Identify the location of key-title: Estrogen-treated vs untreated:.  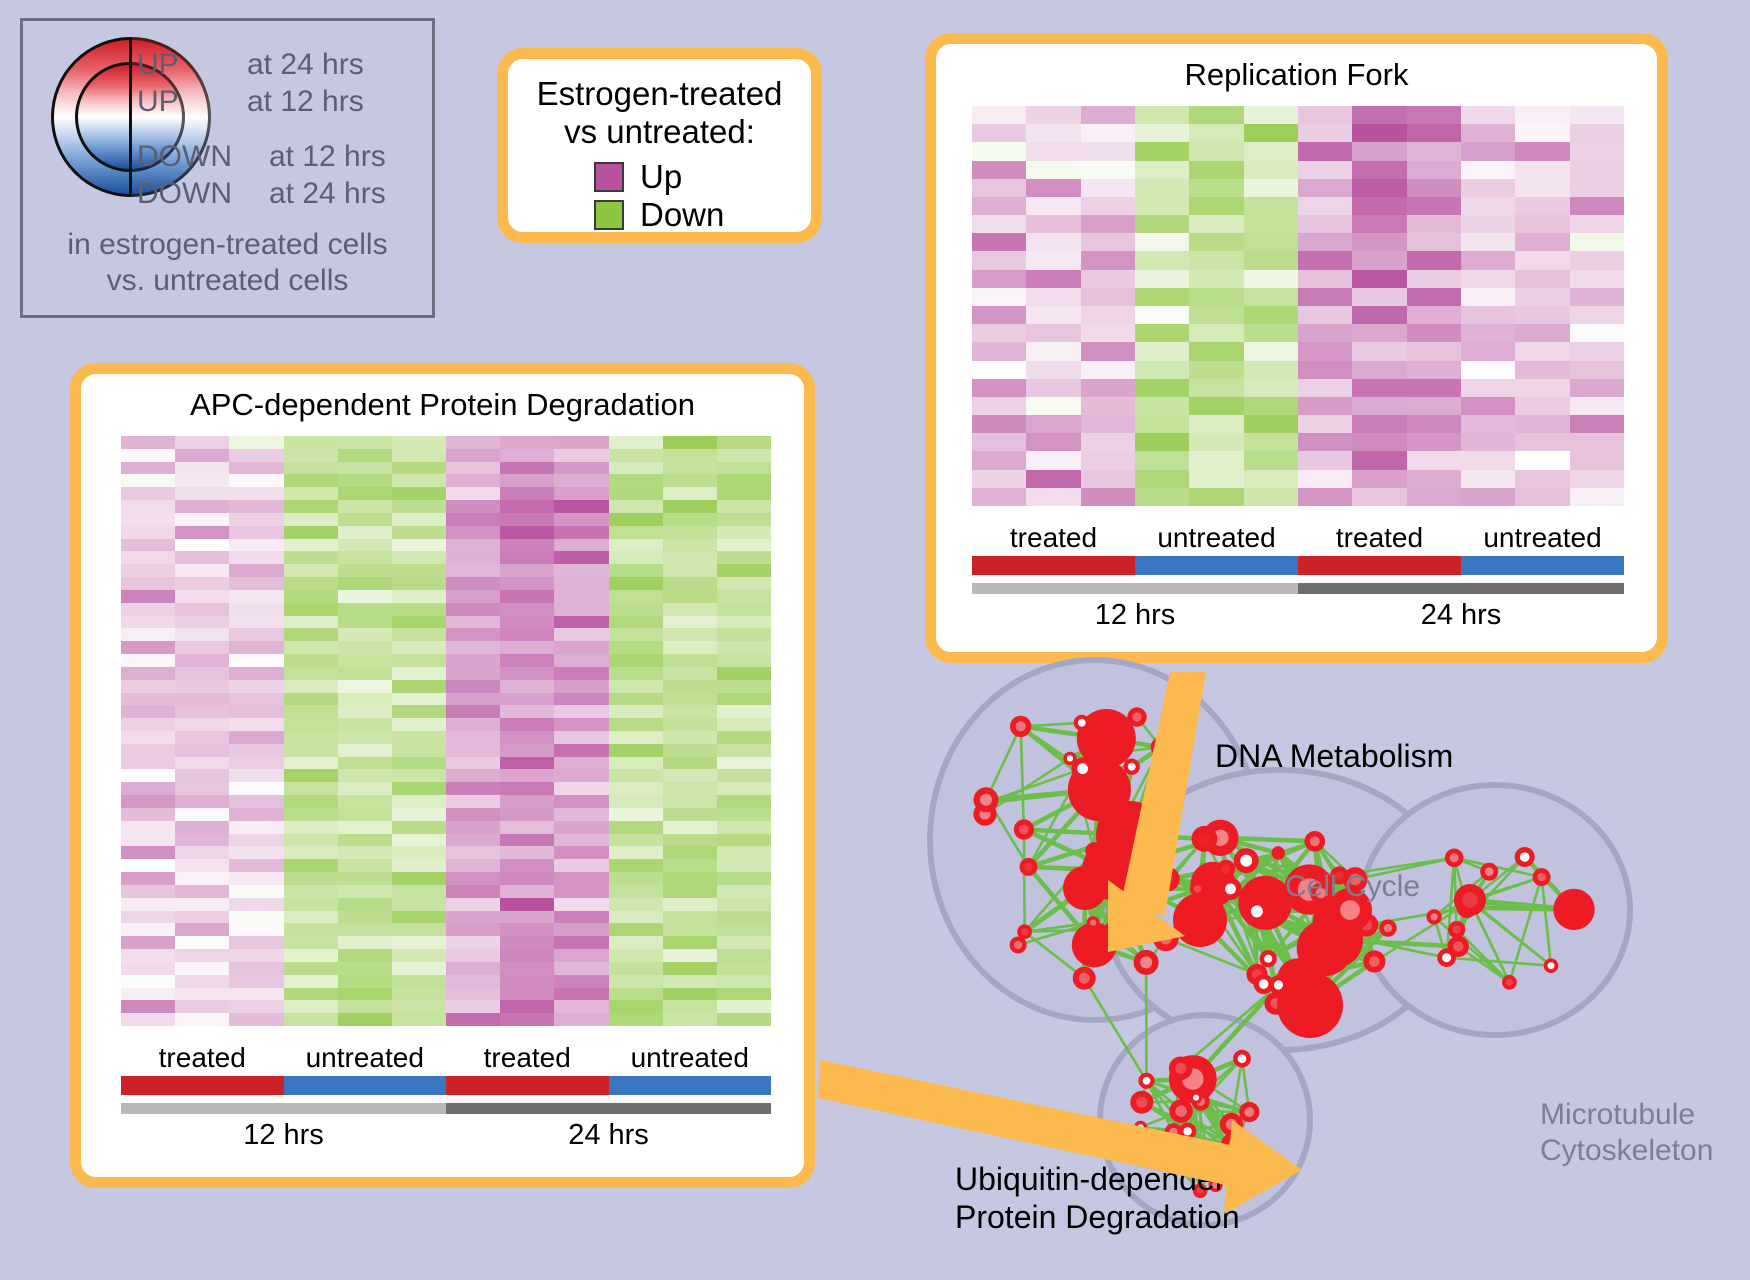
(659, 113).